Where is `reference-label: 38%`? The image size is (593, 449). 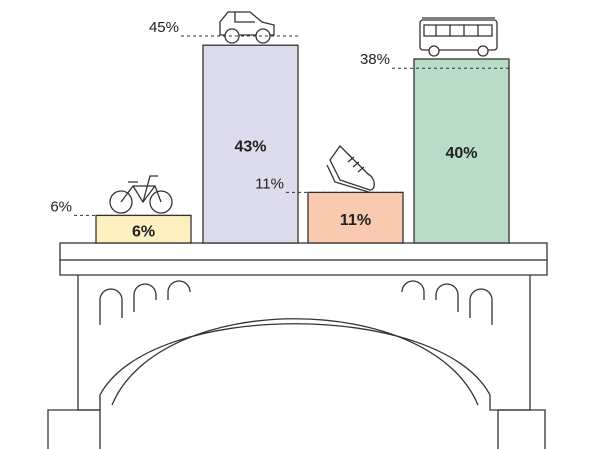 reference-label: 38% is located at coordinates (375, 59).